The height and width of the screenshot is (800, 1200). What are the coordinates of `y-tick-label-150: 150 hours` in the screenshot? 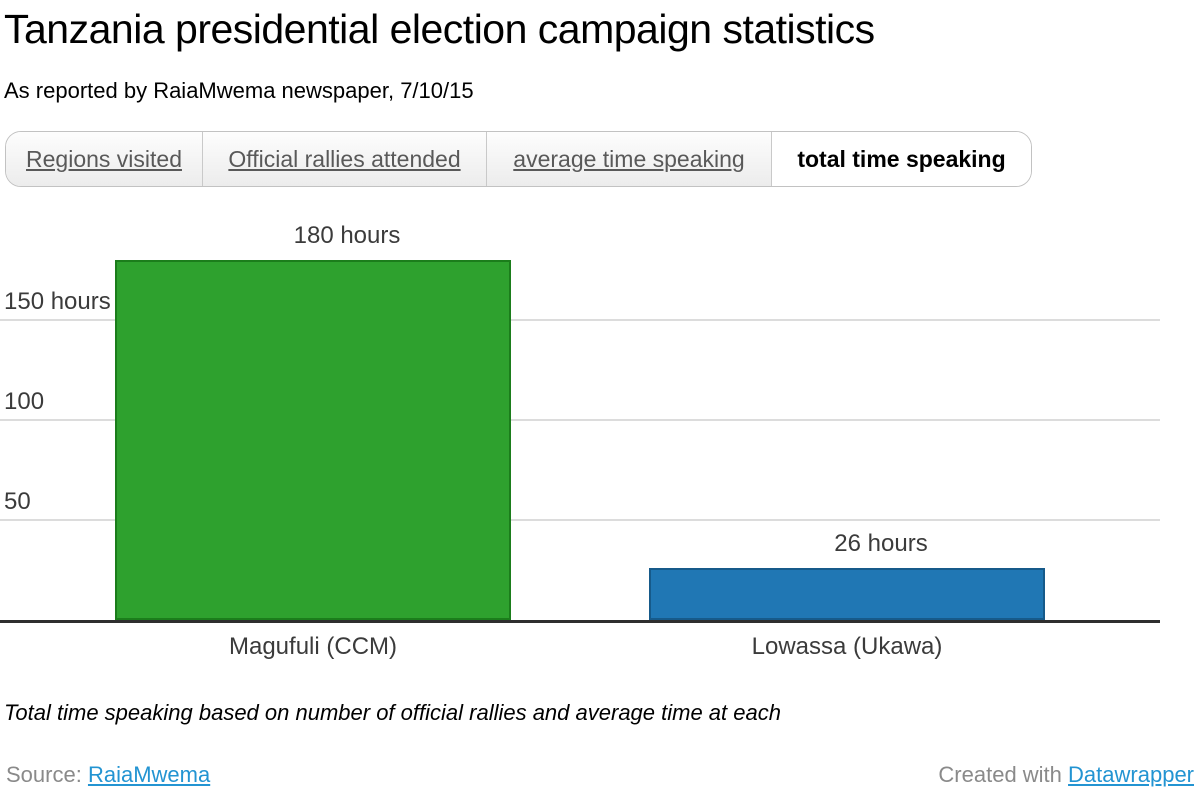 It's located at (57, 301).